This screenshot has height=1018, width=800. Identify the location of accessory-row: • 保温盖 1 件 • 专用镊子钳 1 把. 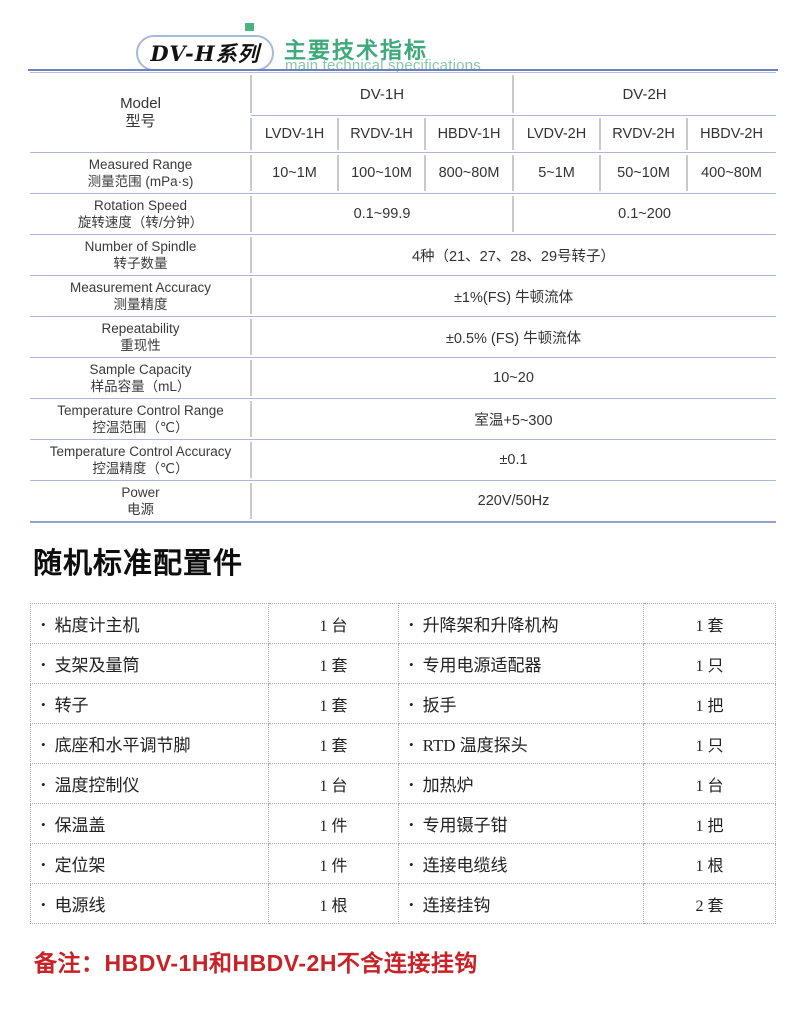
(403, 823).